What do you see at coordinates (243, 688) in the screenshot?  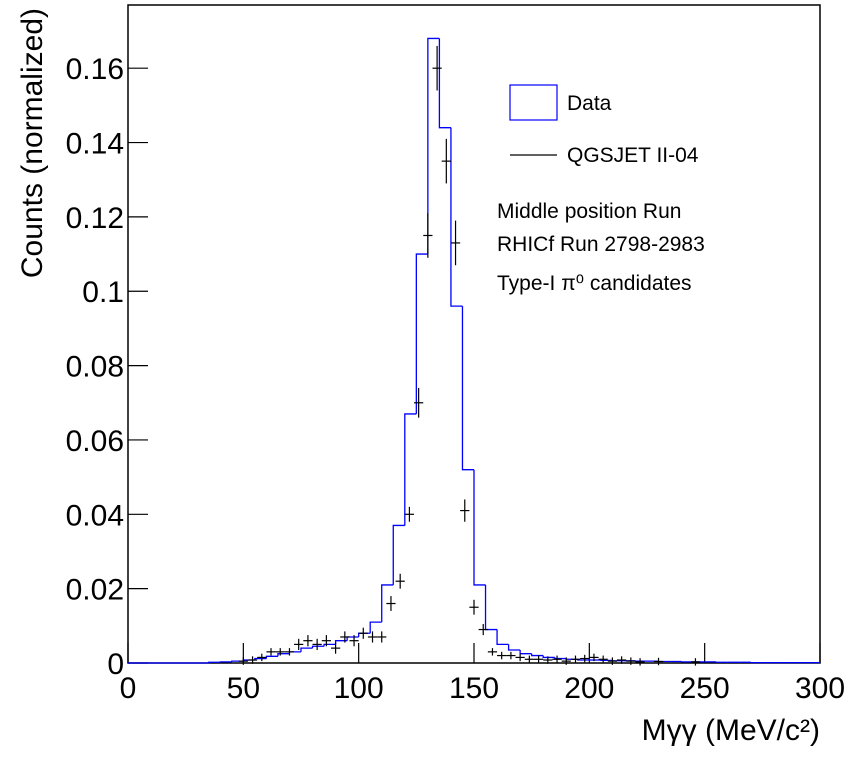 I see `x-tick-label: 50` at bounding box center [243, 688].